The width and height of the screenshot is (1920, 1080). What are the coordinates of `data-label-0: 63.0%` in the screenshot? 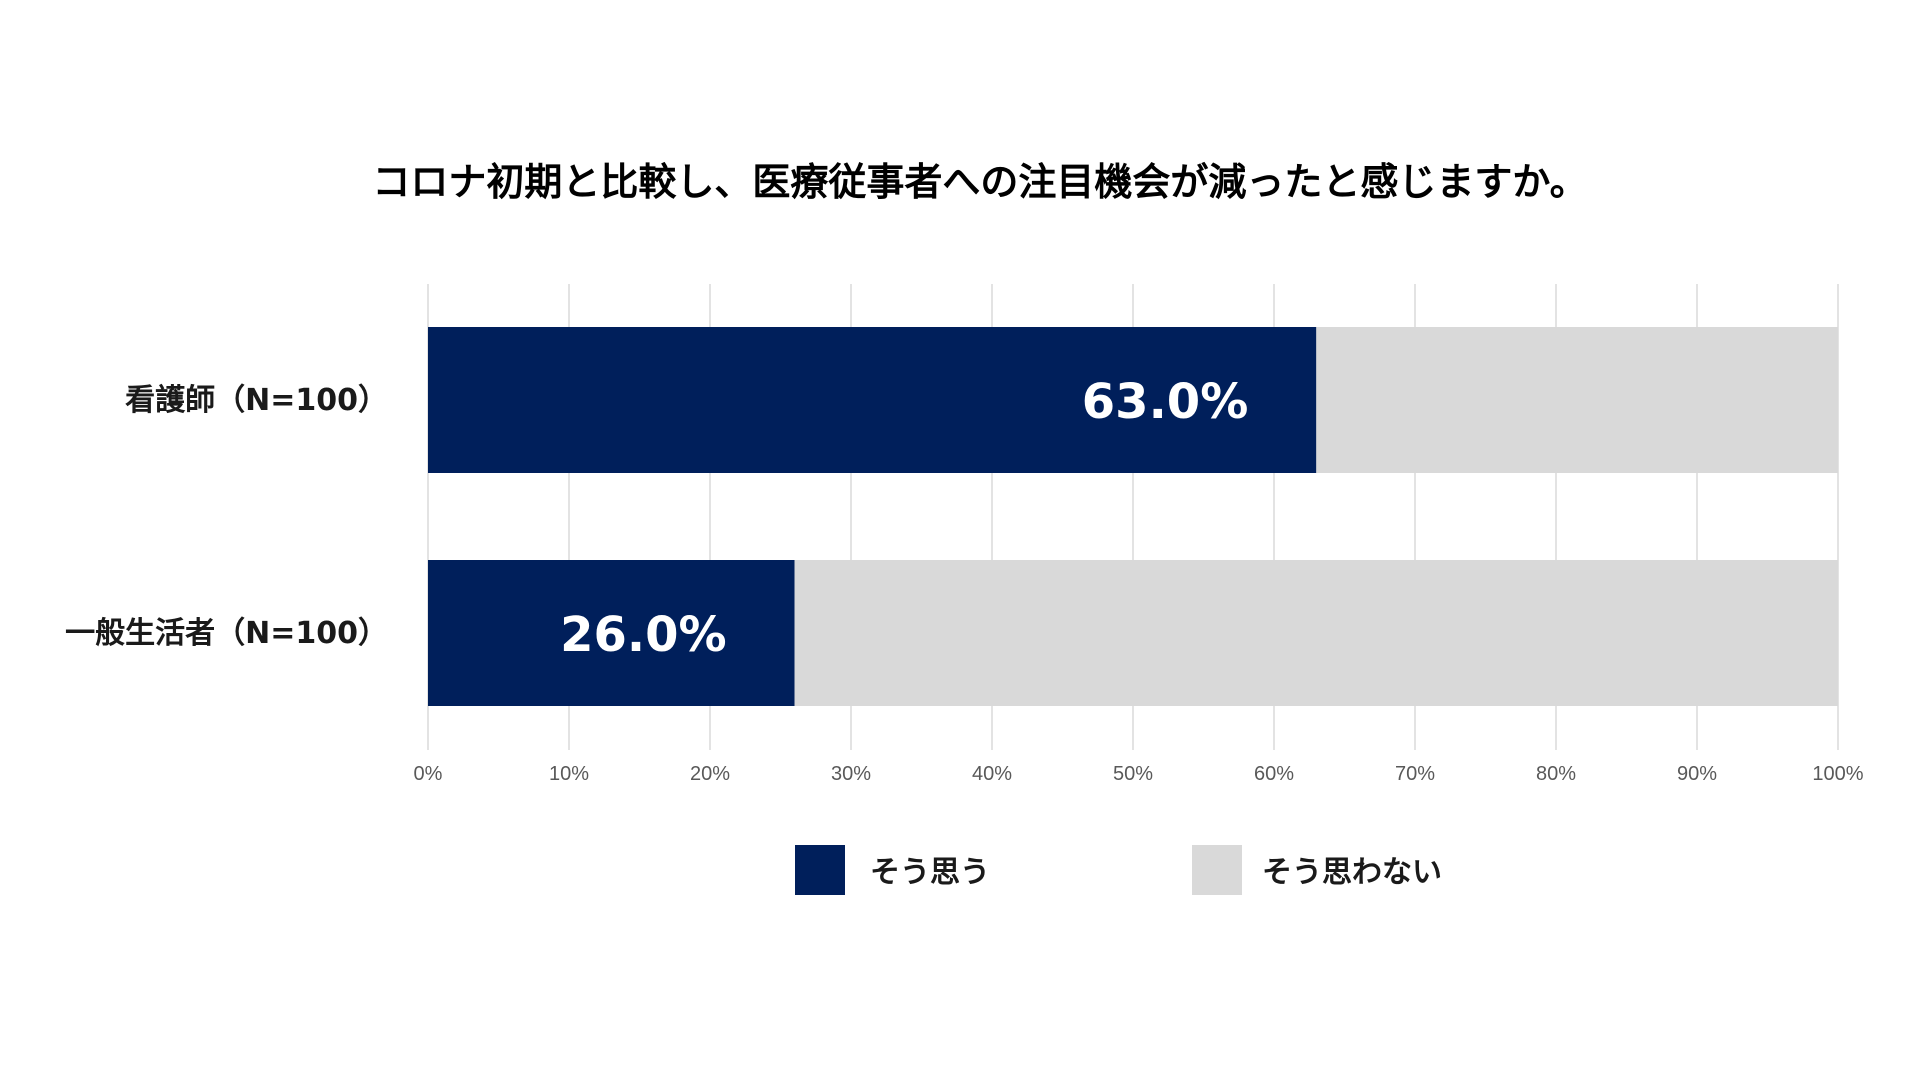 It's located at (1165, 402).